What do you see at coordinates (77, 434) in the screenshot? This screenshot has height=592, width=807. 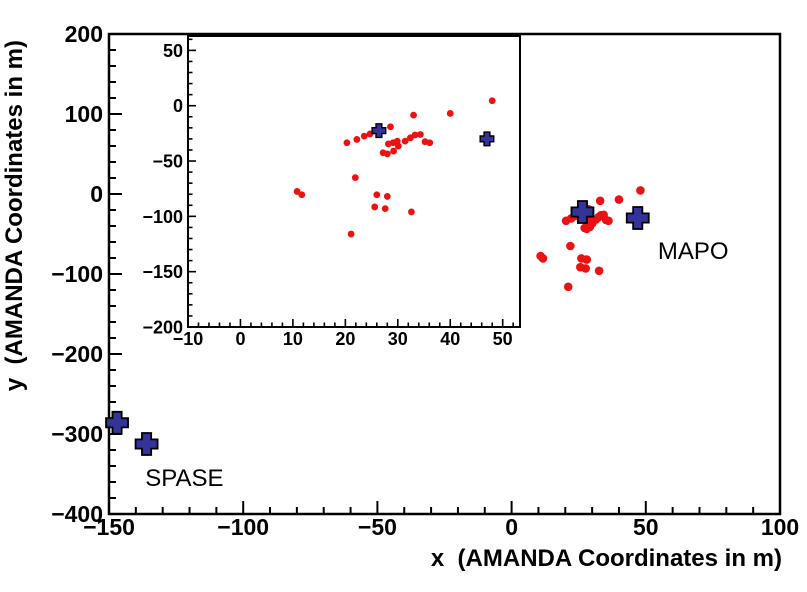 I see `main-y-tick-label: −300` at bounding box center [77, 434].